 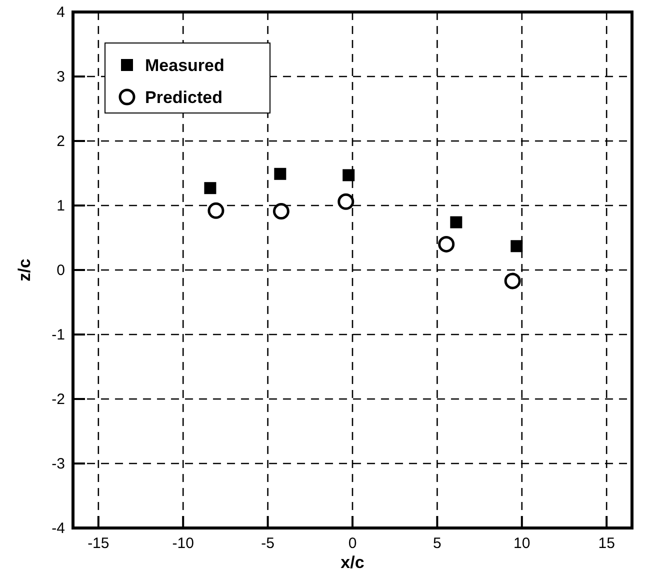 What do you see at coordinates (60, 12) in the screenshot?
I see `y-tick-label: 4` at bounding box center [60, 12].